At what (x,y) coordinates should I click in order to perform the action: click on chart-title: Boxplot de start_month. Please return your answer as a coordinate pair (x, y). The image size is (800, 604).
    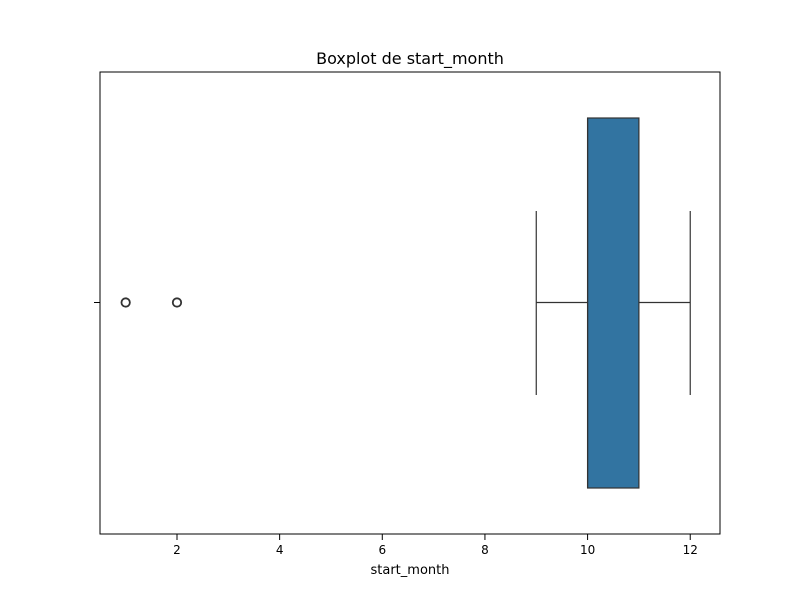
    Looking at the image, I should click on (410, 59).